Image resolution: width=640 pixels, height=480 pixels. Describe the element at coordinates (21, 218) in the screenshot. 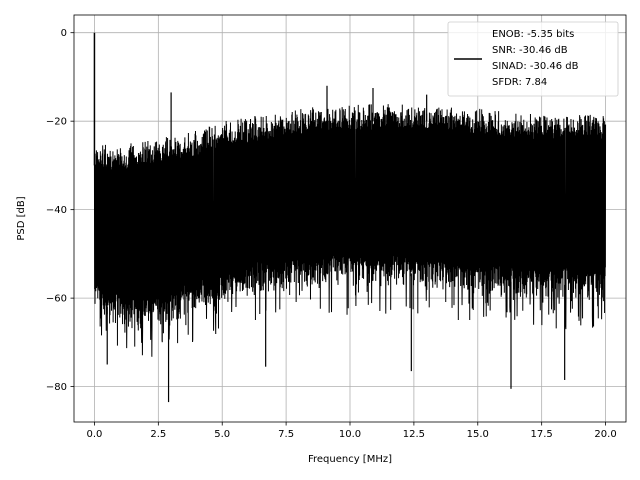

I see `y-axis-label: PSD [dB]` at that location.